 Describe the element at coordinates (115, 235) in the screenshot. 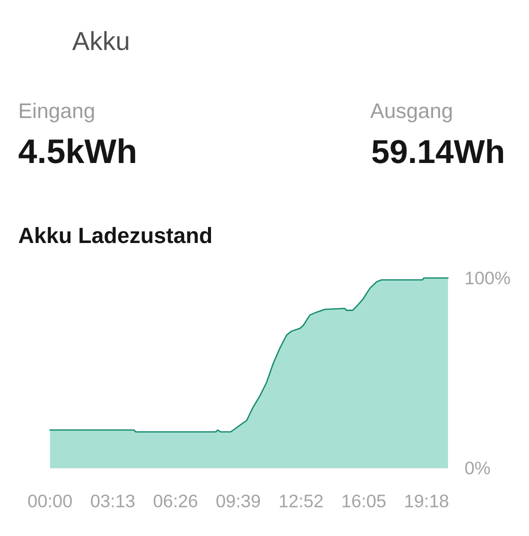

I see `chart-title: Akku Ladezustand` at that location.